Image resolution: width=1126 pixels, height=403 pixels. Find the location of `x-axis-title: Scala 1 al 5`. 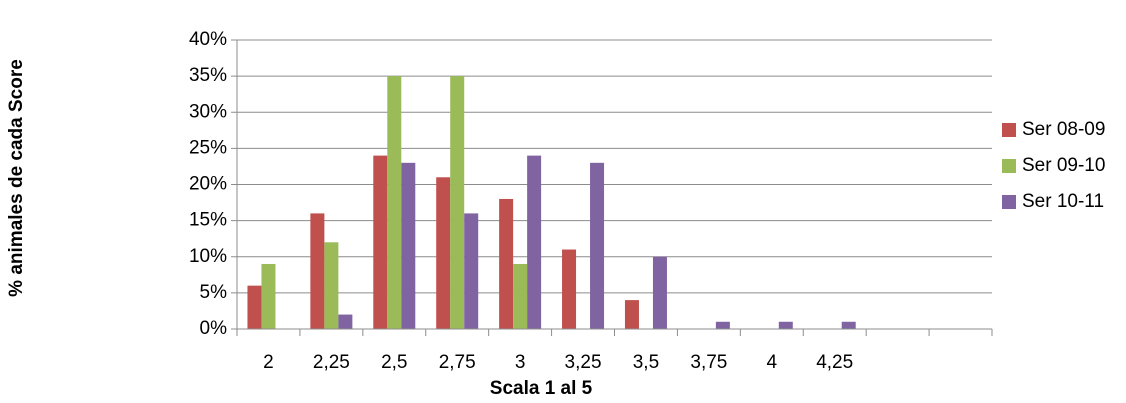

x-axis-title: Scala 1 al 5 is located at coordinates (541, 388).